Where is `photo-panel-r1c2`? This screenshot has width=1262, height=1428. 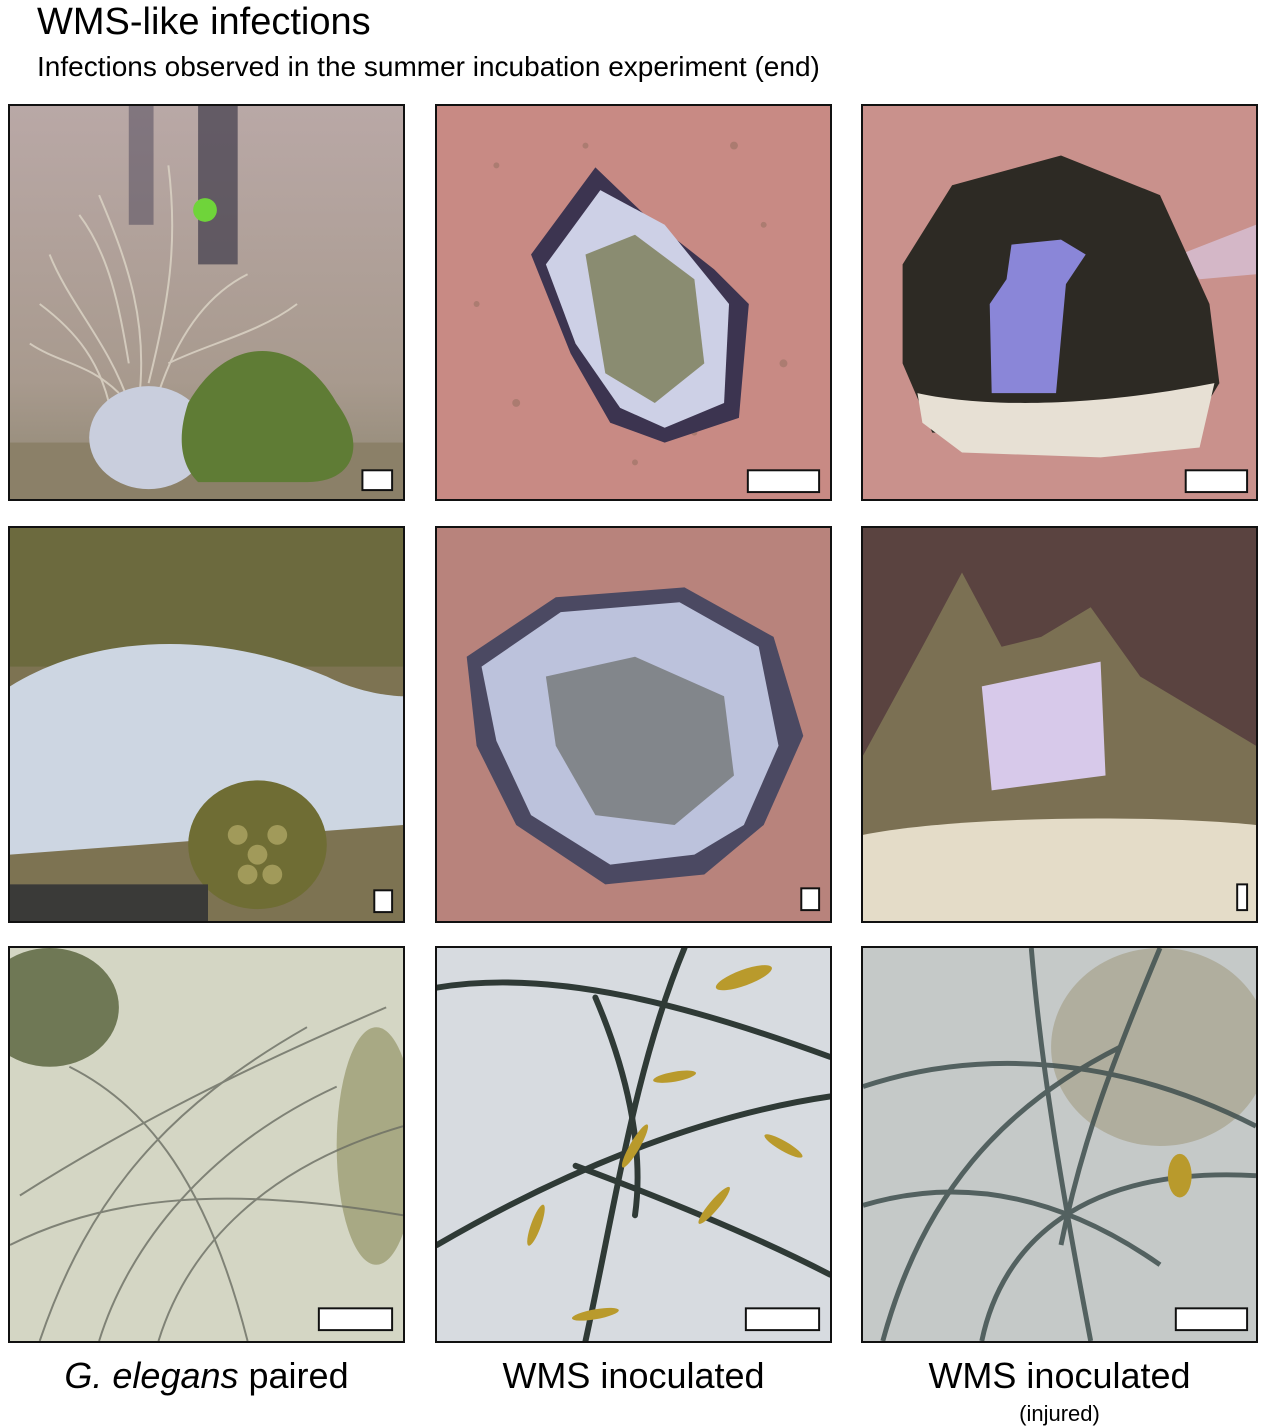 photo-panel-r1c2 is located at coordinates (633, 302).